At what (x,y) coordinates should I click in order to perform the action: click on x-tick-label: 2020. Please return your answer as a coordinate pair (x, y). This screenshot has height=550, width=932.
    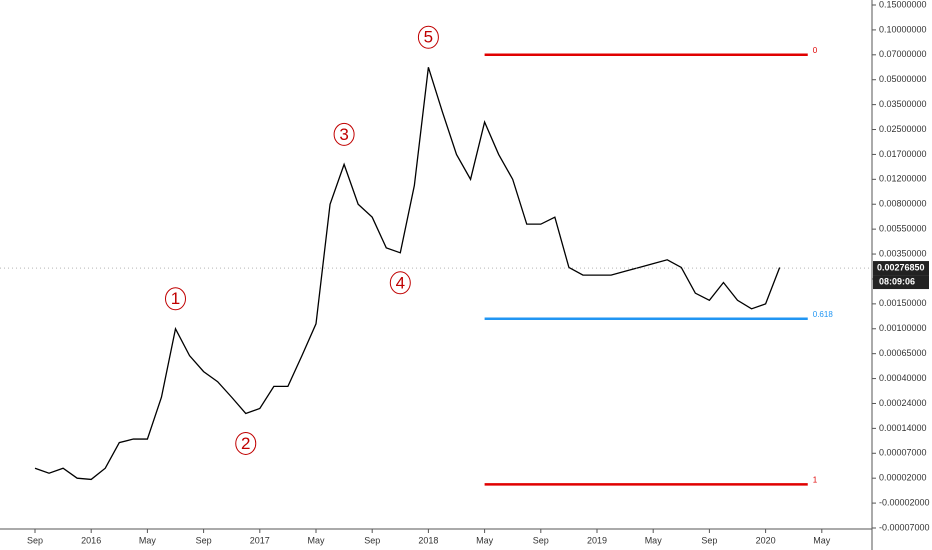
    Looking at the image, I should click on (766, 540).